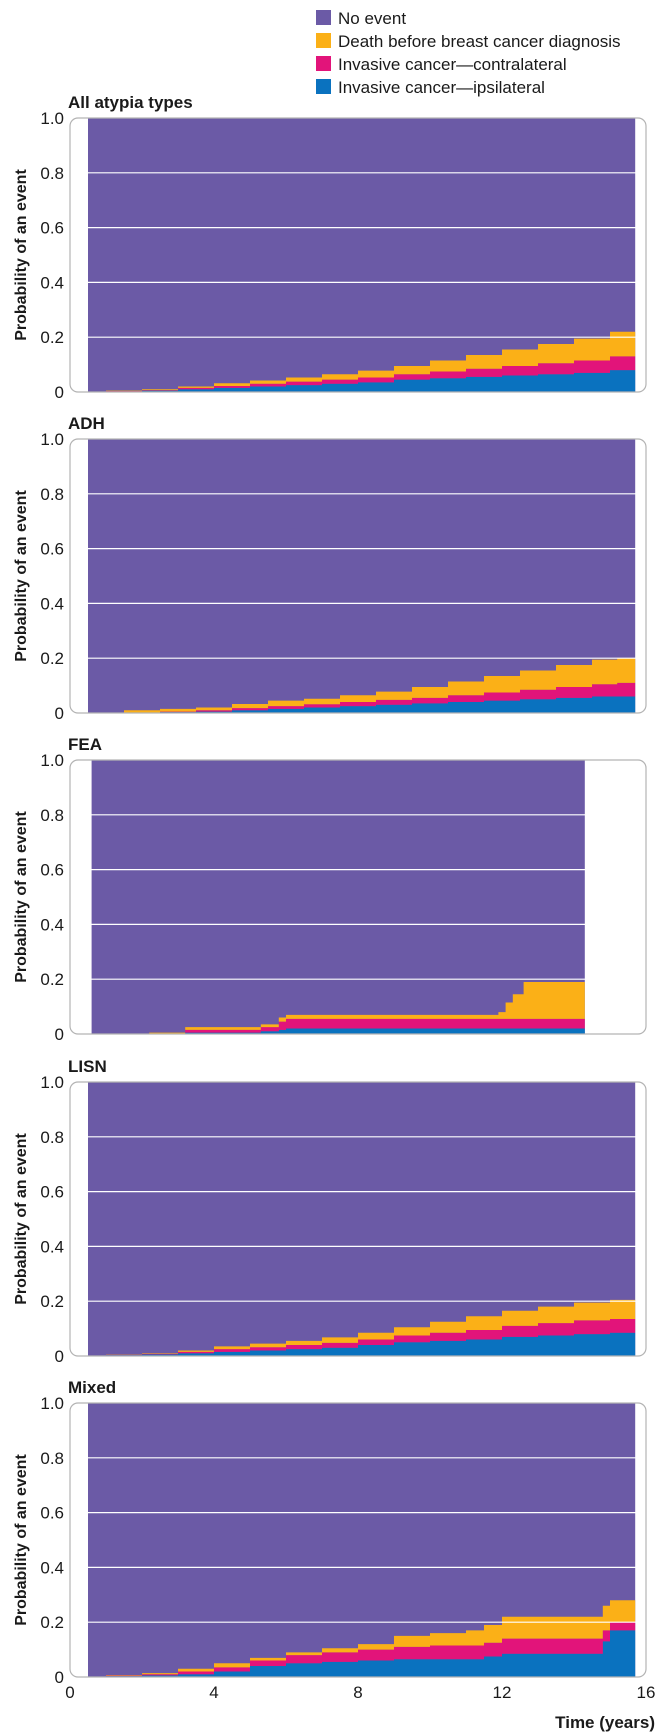  Describe the element at coordinates (441, 87) in the screenshot. I see `legend-label: Invasive cancer—ipsilateral` at that location.